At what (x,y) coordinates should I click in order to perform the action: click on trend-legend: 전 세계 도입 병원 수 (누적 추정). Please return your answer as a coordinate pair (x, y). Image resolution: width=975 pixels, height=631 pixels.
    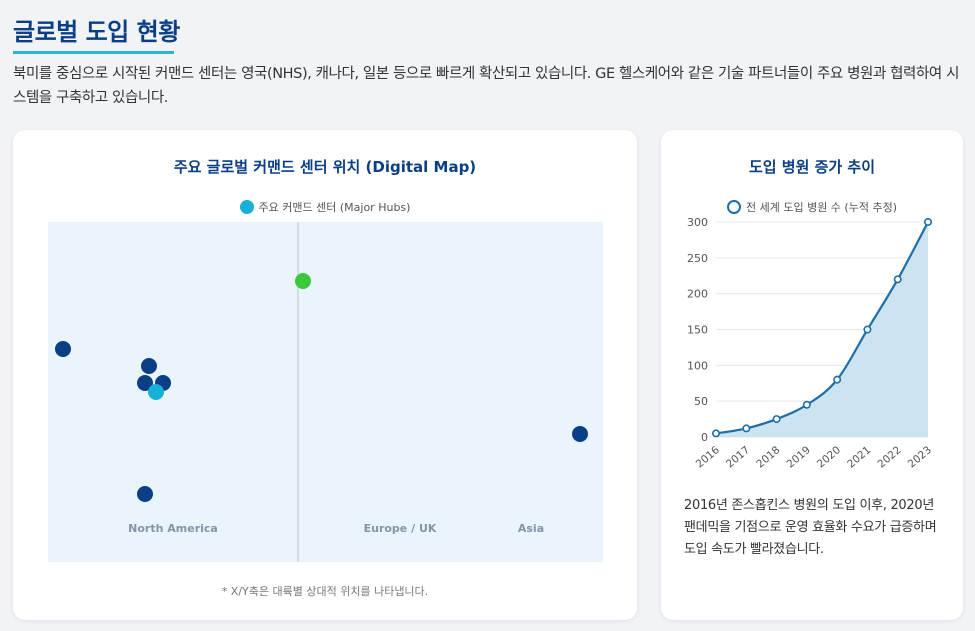
    Looking at the image, I should click on (812, 207).